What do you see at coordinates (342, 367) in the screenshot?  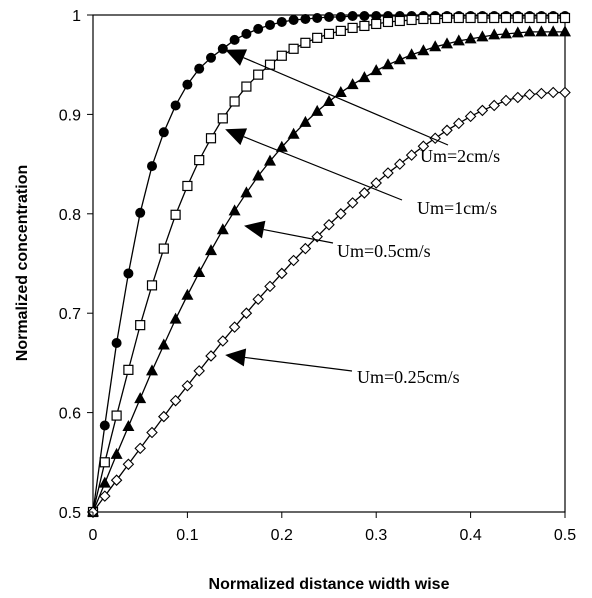 I see `annotation-um-0-25cm-s: Um=0.25cm/s` at bounding box center [342, 367].